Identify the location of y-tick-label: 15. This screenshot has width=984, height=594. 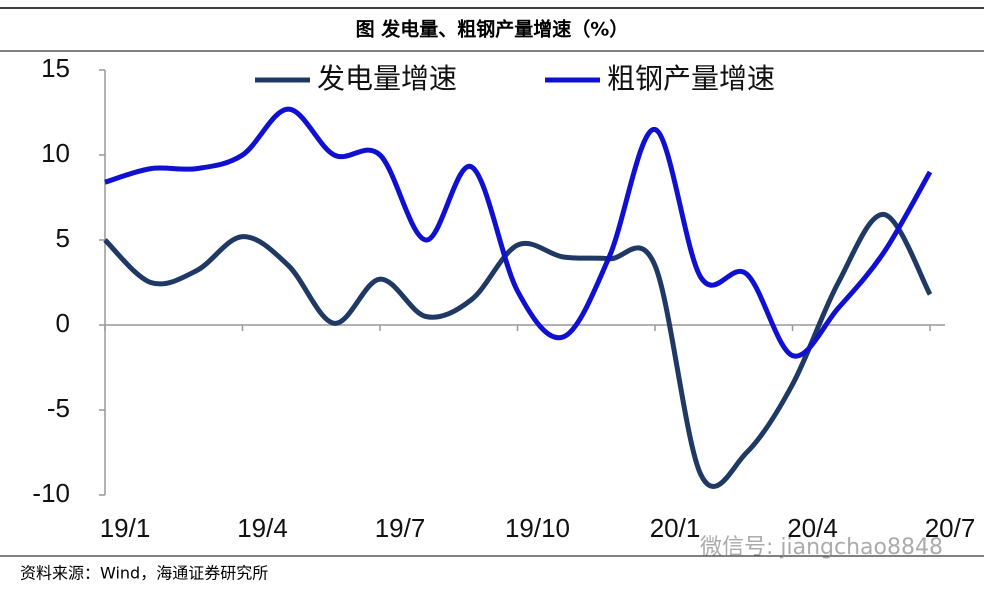
(55, 68).